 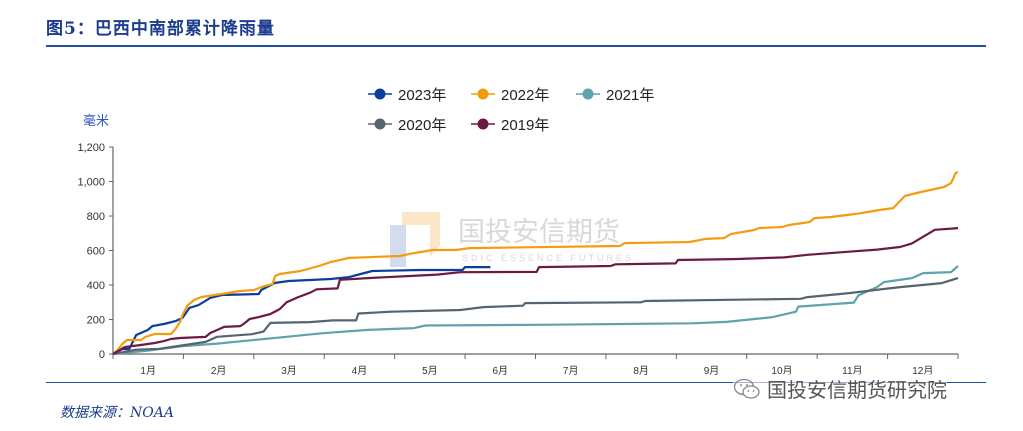 I want to click on watermark-cn: 国投安信期货, so click(x=539, y=232).